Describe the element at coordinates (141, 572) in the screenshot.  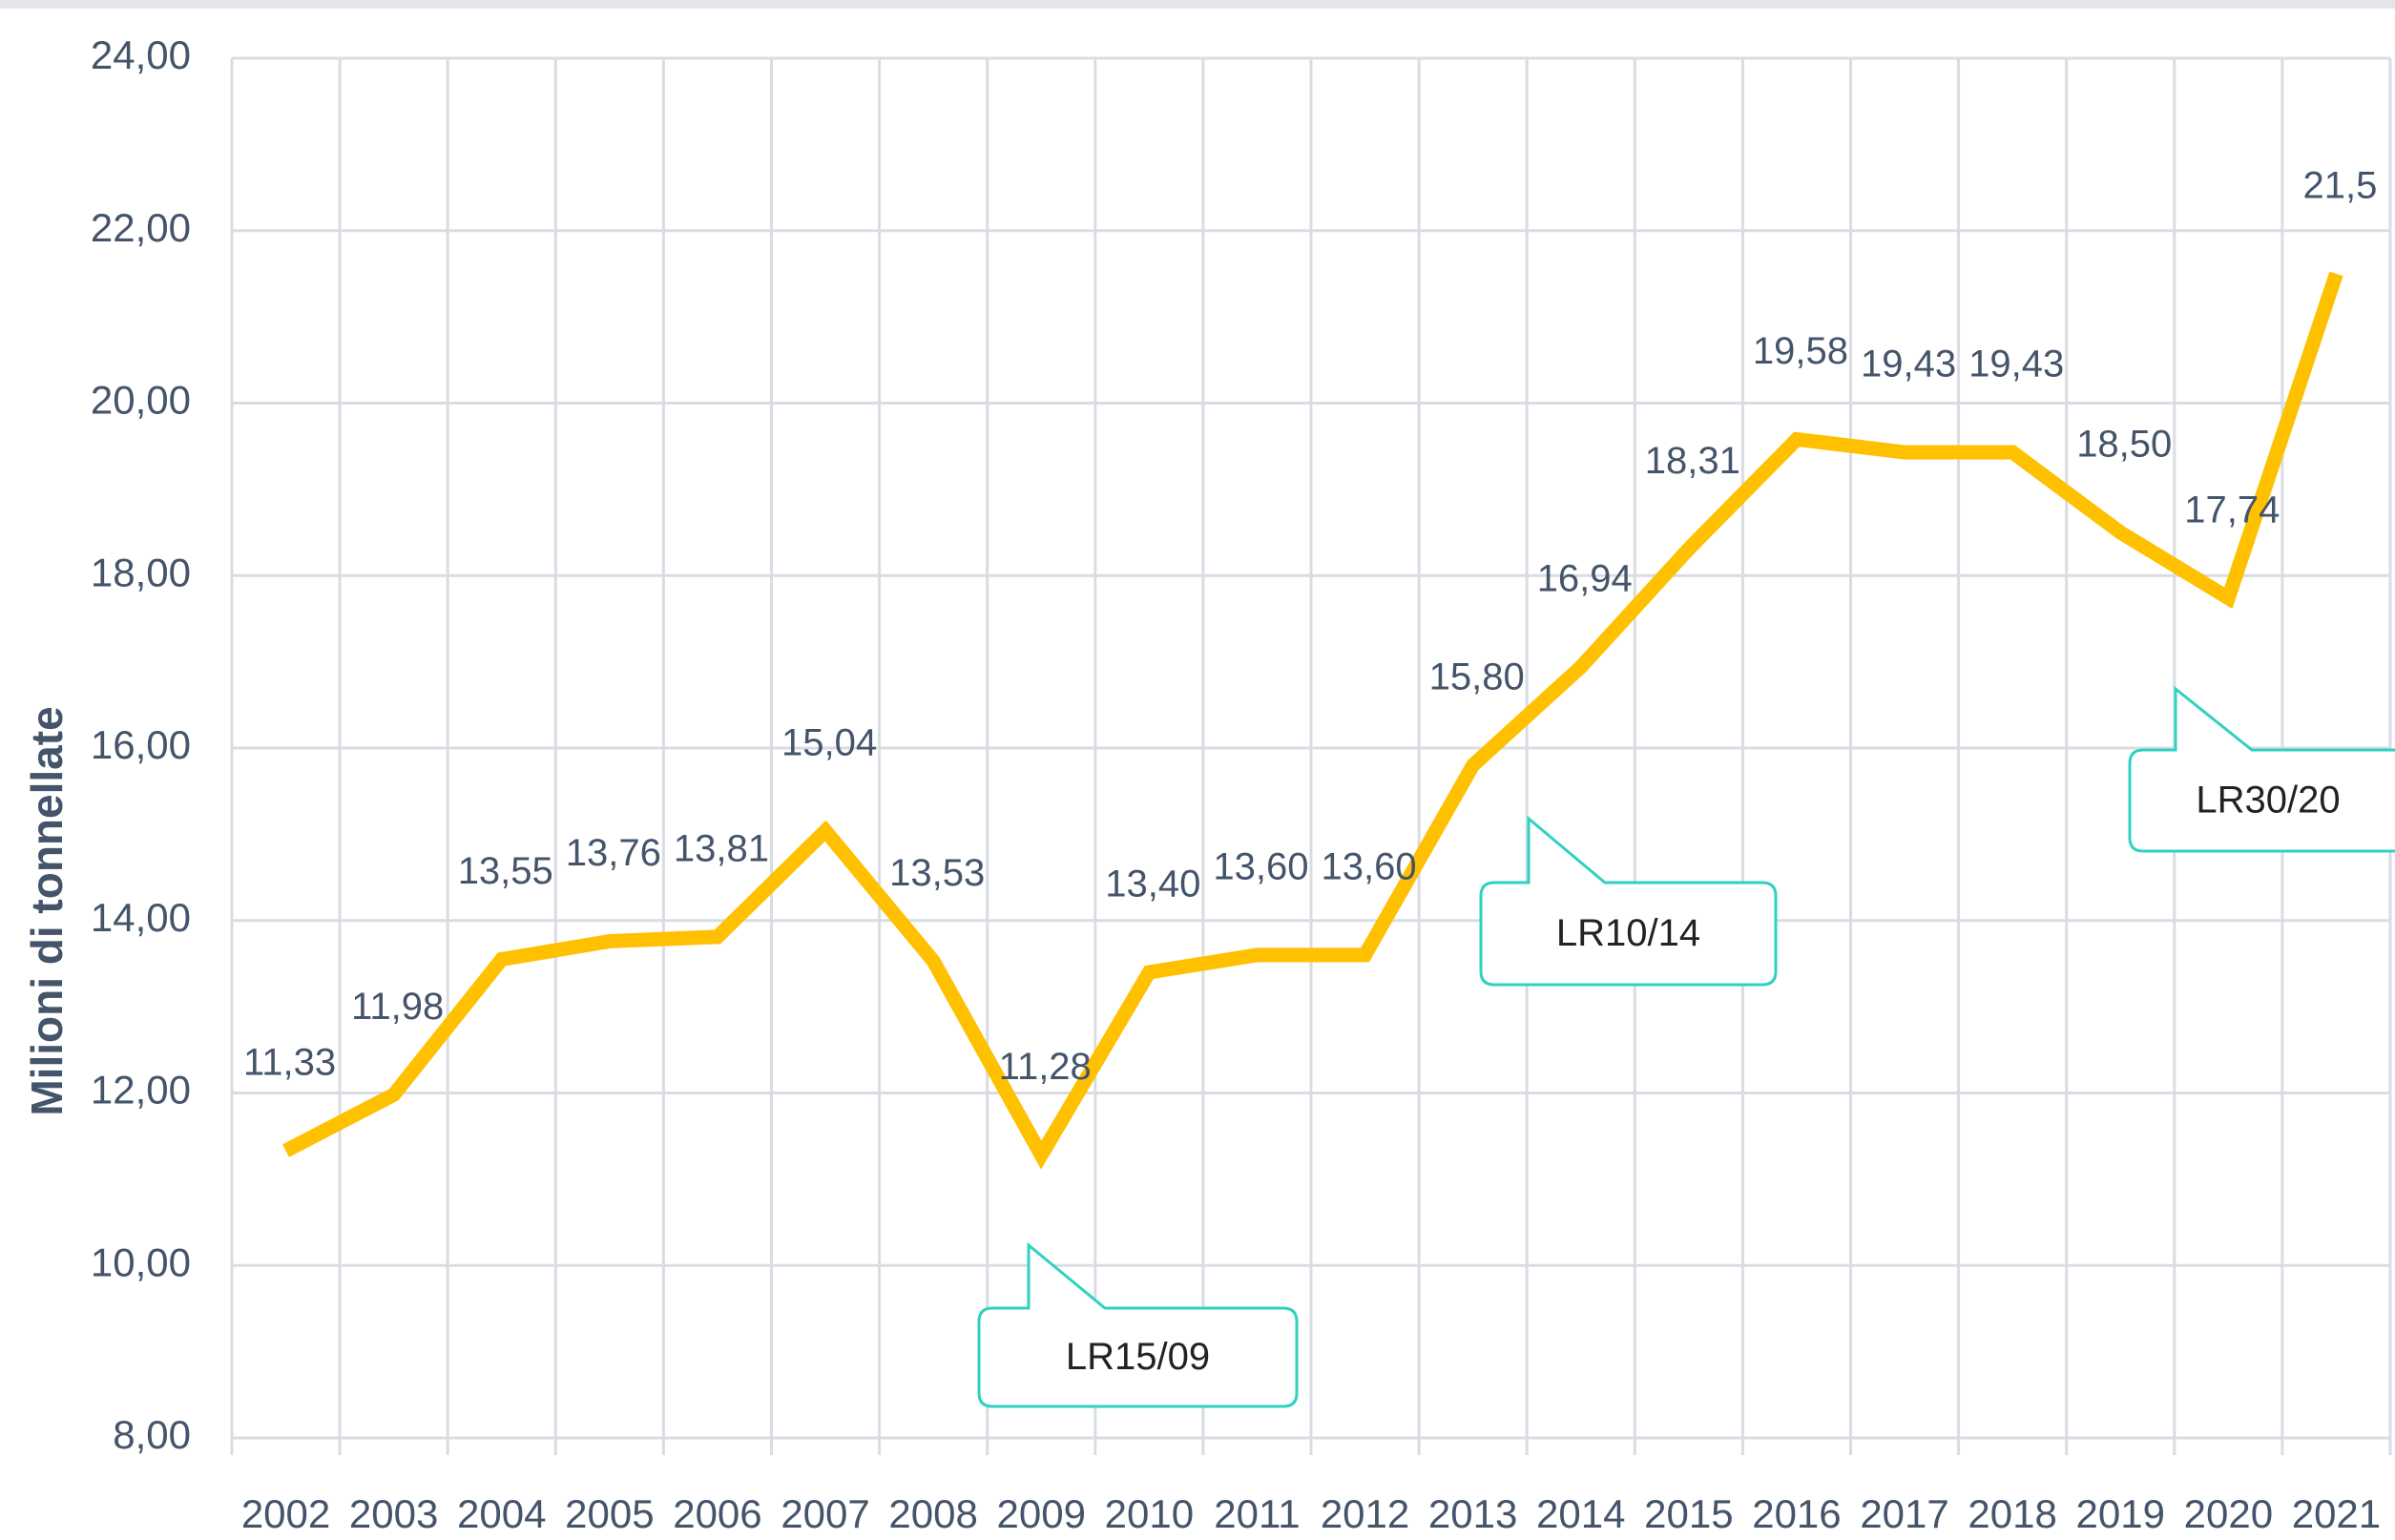
I see `y-tick-label: 18,00` at that location.